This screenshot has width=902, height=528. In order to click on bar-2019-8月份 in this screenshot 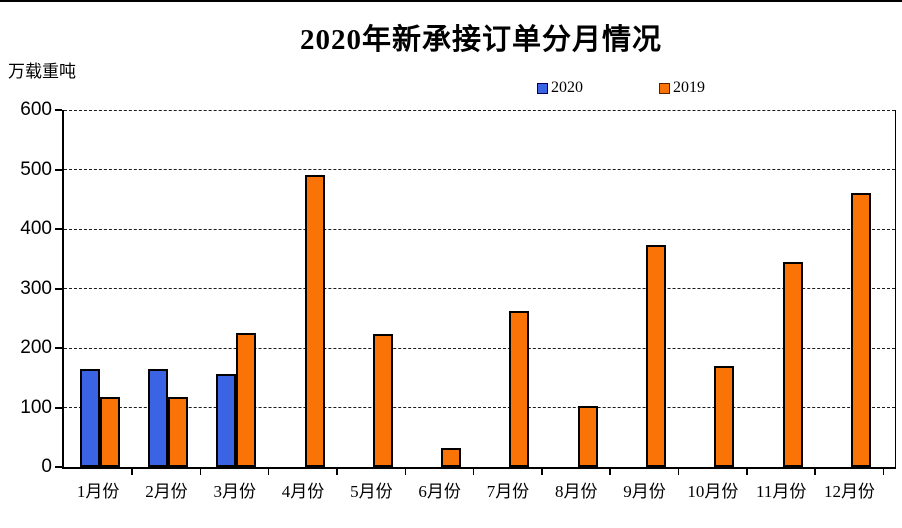, I will do `click(587, 436)`.